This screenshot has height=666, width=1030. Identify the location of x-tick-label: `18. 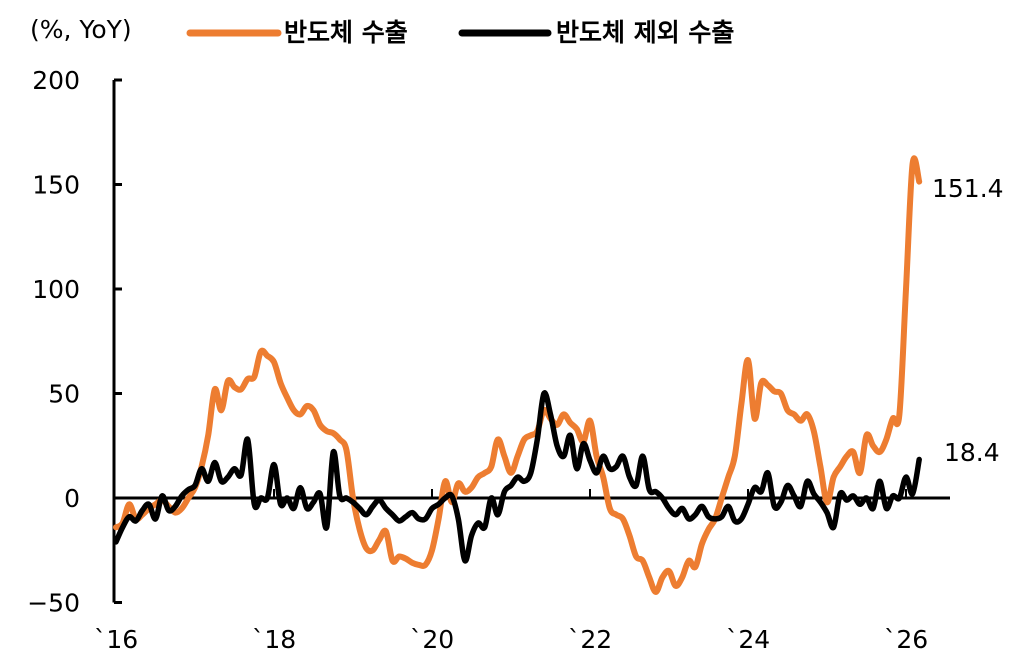
(274, 639).